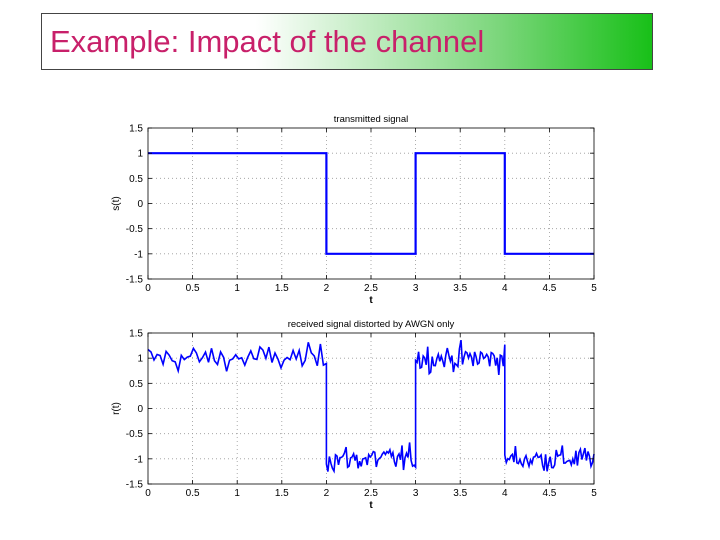  Describe the element at coordinates (371, 119) in the screenshot. I see `chart-title: transmitted signal` at that location.